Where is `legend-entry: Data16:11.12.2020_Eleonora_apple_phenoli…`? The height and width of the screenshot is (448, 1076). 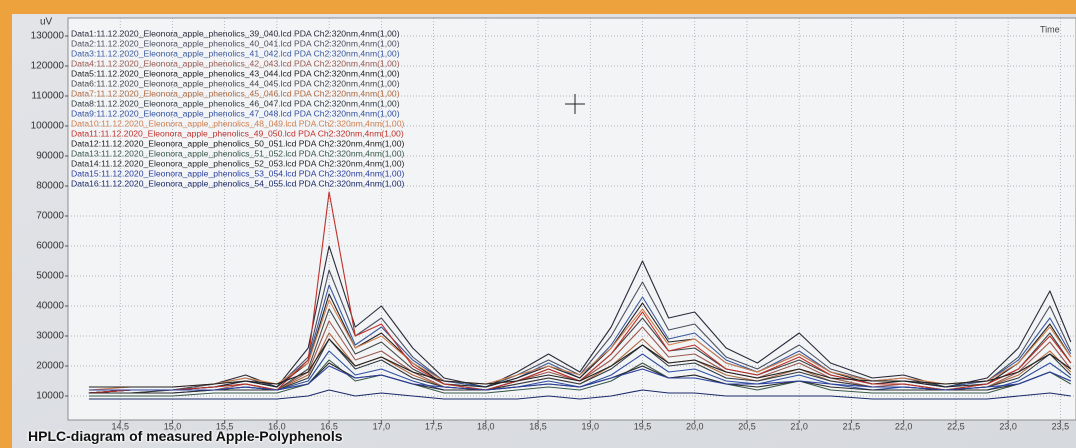 legend-entry: Data16:11.12.2020_Eleonora_apple_phenoli… is located at coordinates (237, 183).